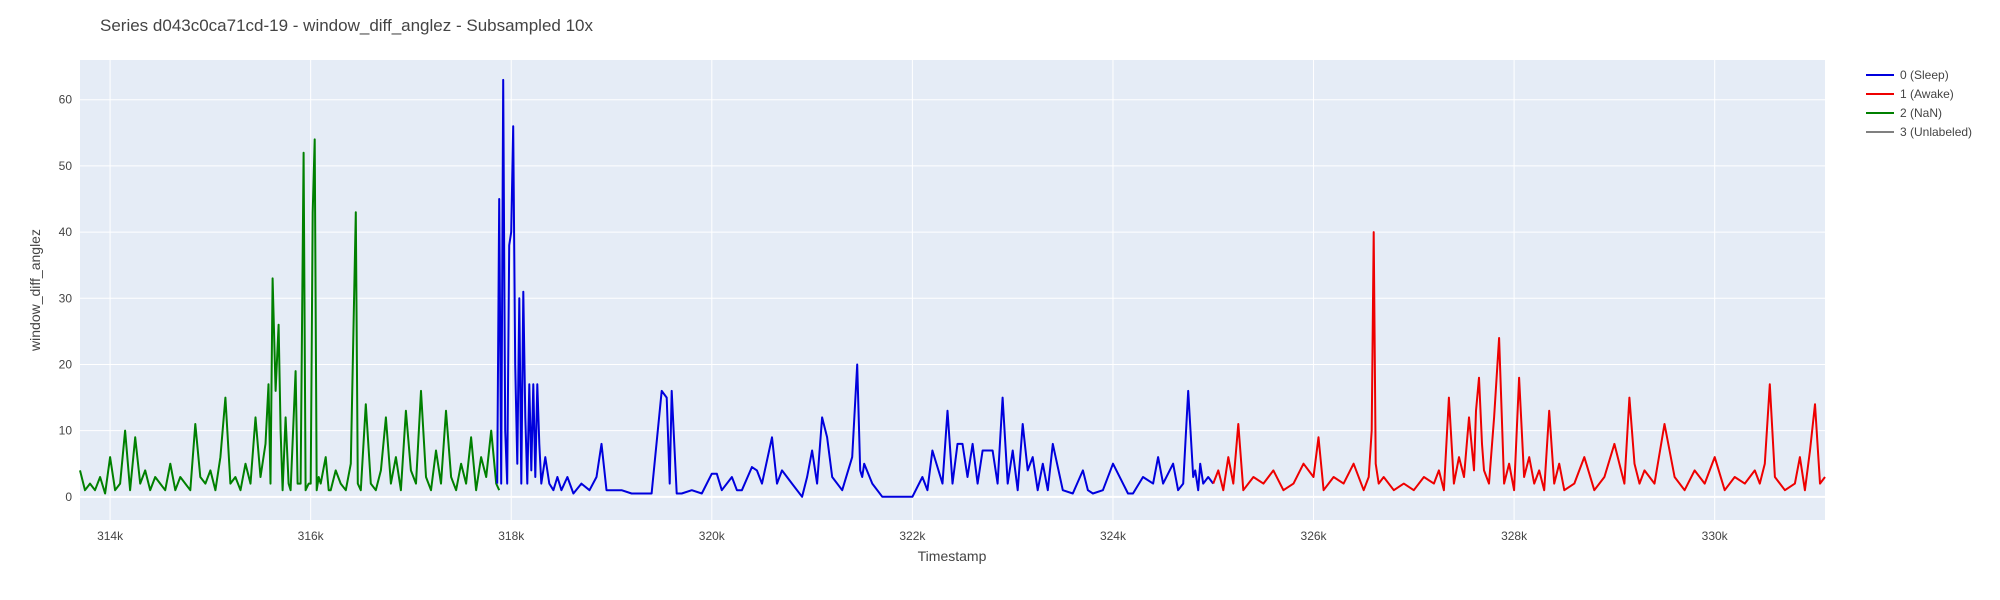 The image size is (2000, 600). Describe the element at coordinates (66, 232) in the screenshot. I see `y-tick-label: 40` at that location.